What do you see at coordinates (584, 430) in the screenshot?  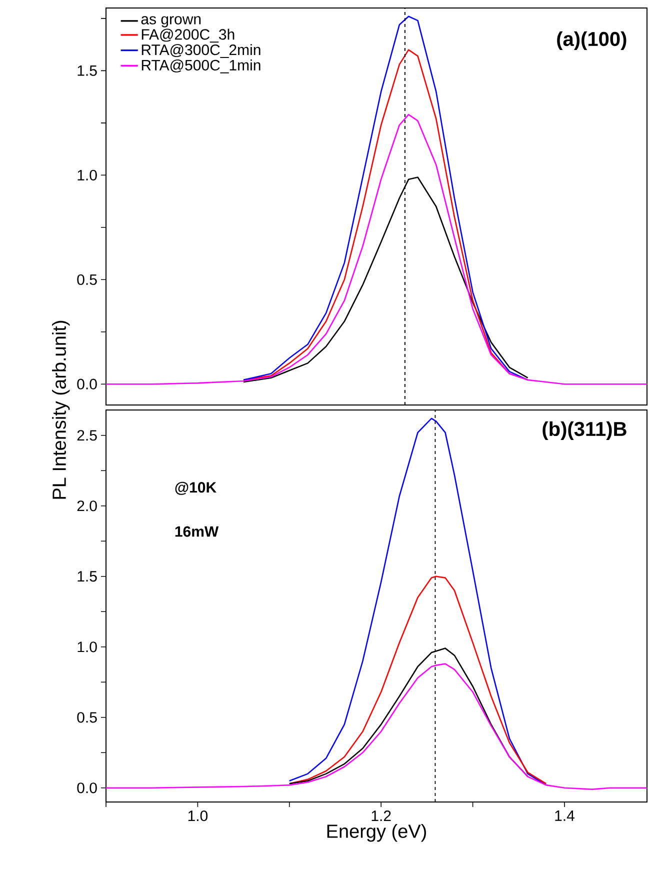 I see `annotation: (b)(311)B` at bounding box center [584, 430].